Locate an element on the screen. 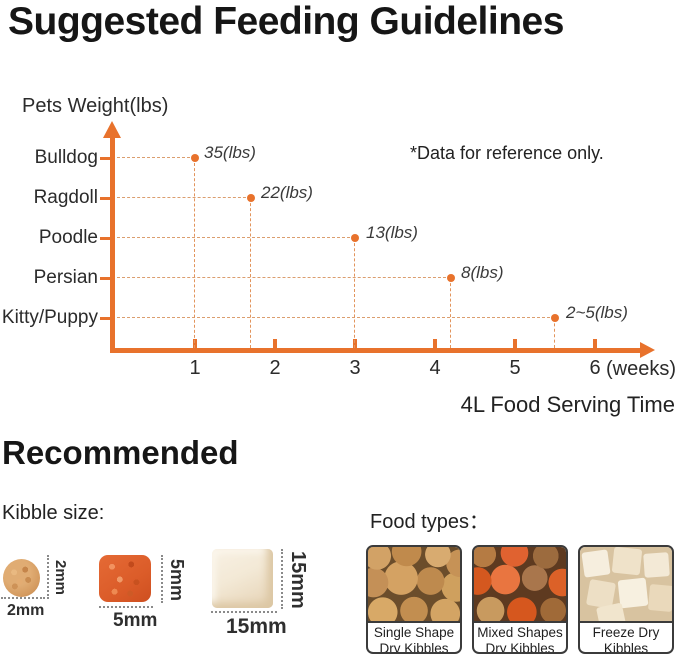 The width and height of the screenshot is (679, 656). page-title: Suggested Feeding Guidelines is located at coordinates (286, 21).